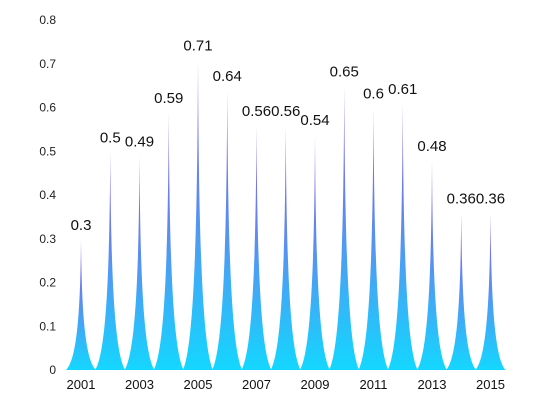  I want to click on y-tick-label: 0.4, so click(47, 195).